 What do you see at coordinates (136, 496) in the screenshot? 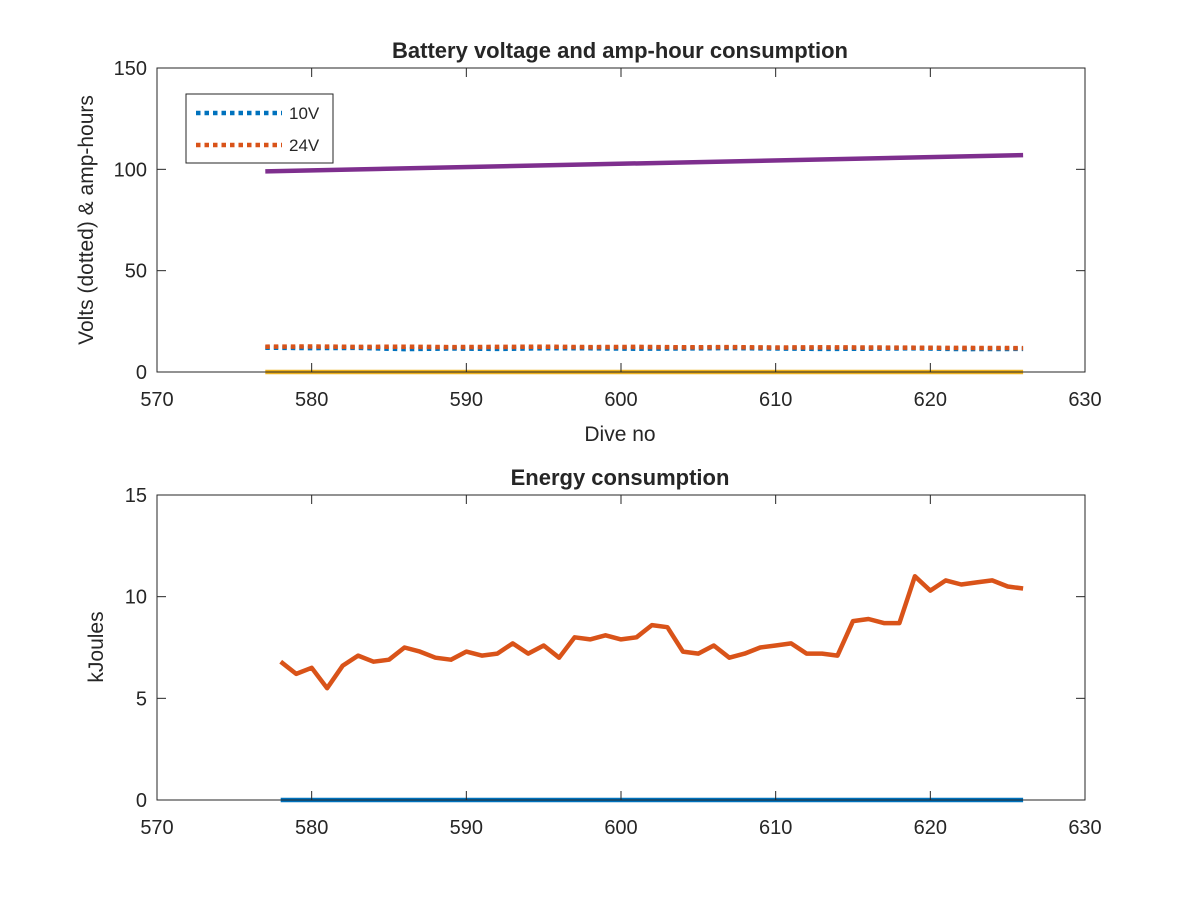
I see `y-tick-label: 15` at bounding box center [136, 496].